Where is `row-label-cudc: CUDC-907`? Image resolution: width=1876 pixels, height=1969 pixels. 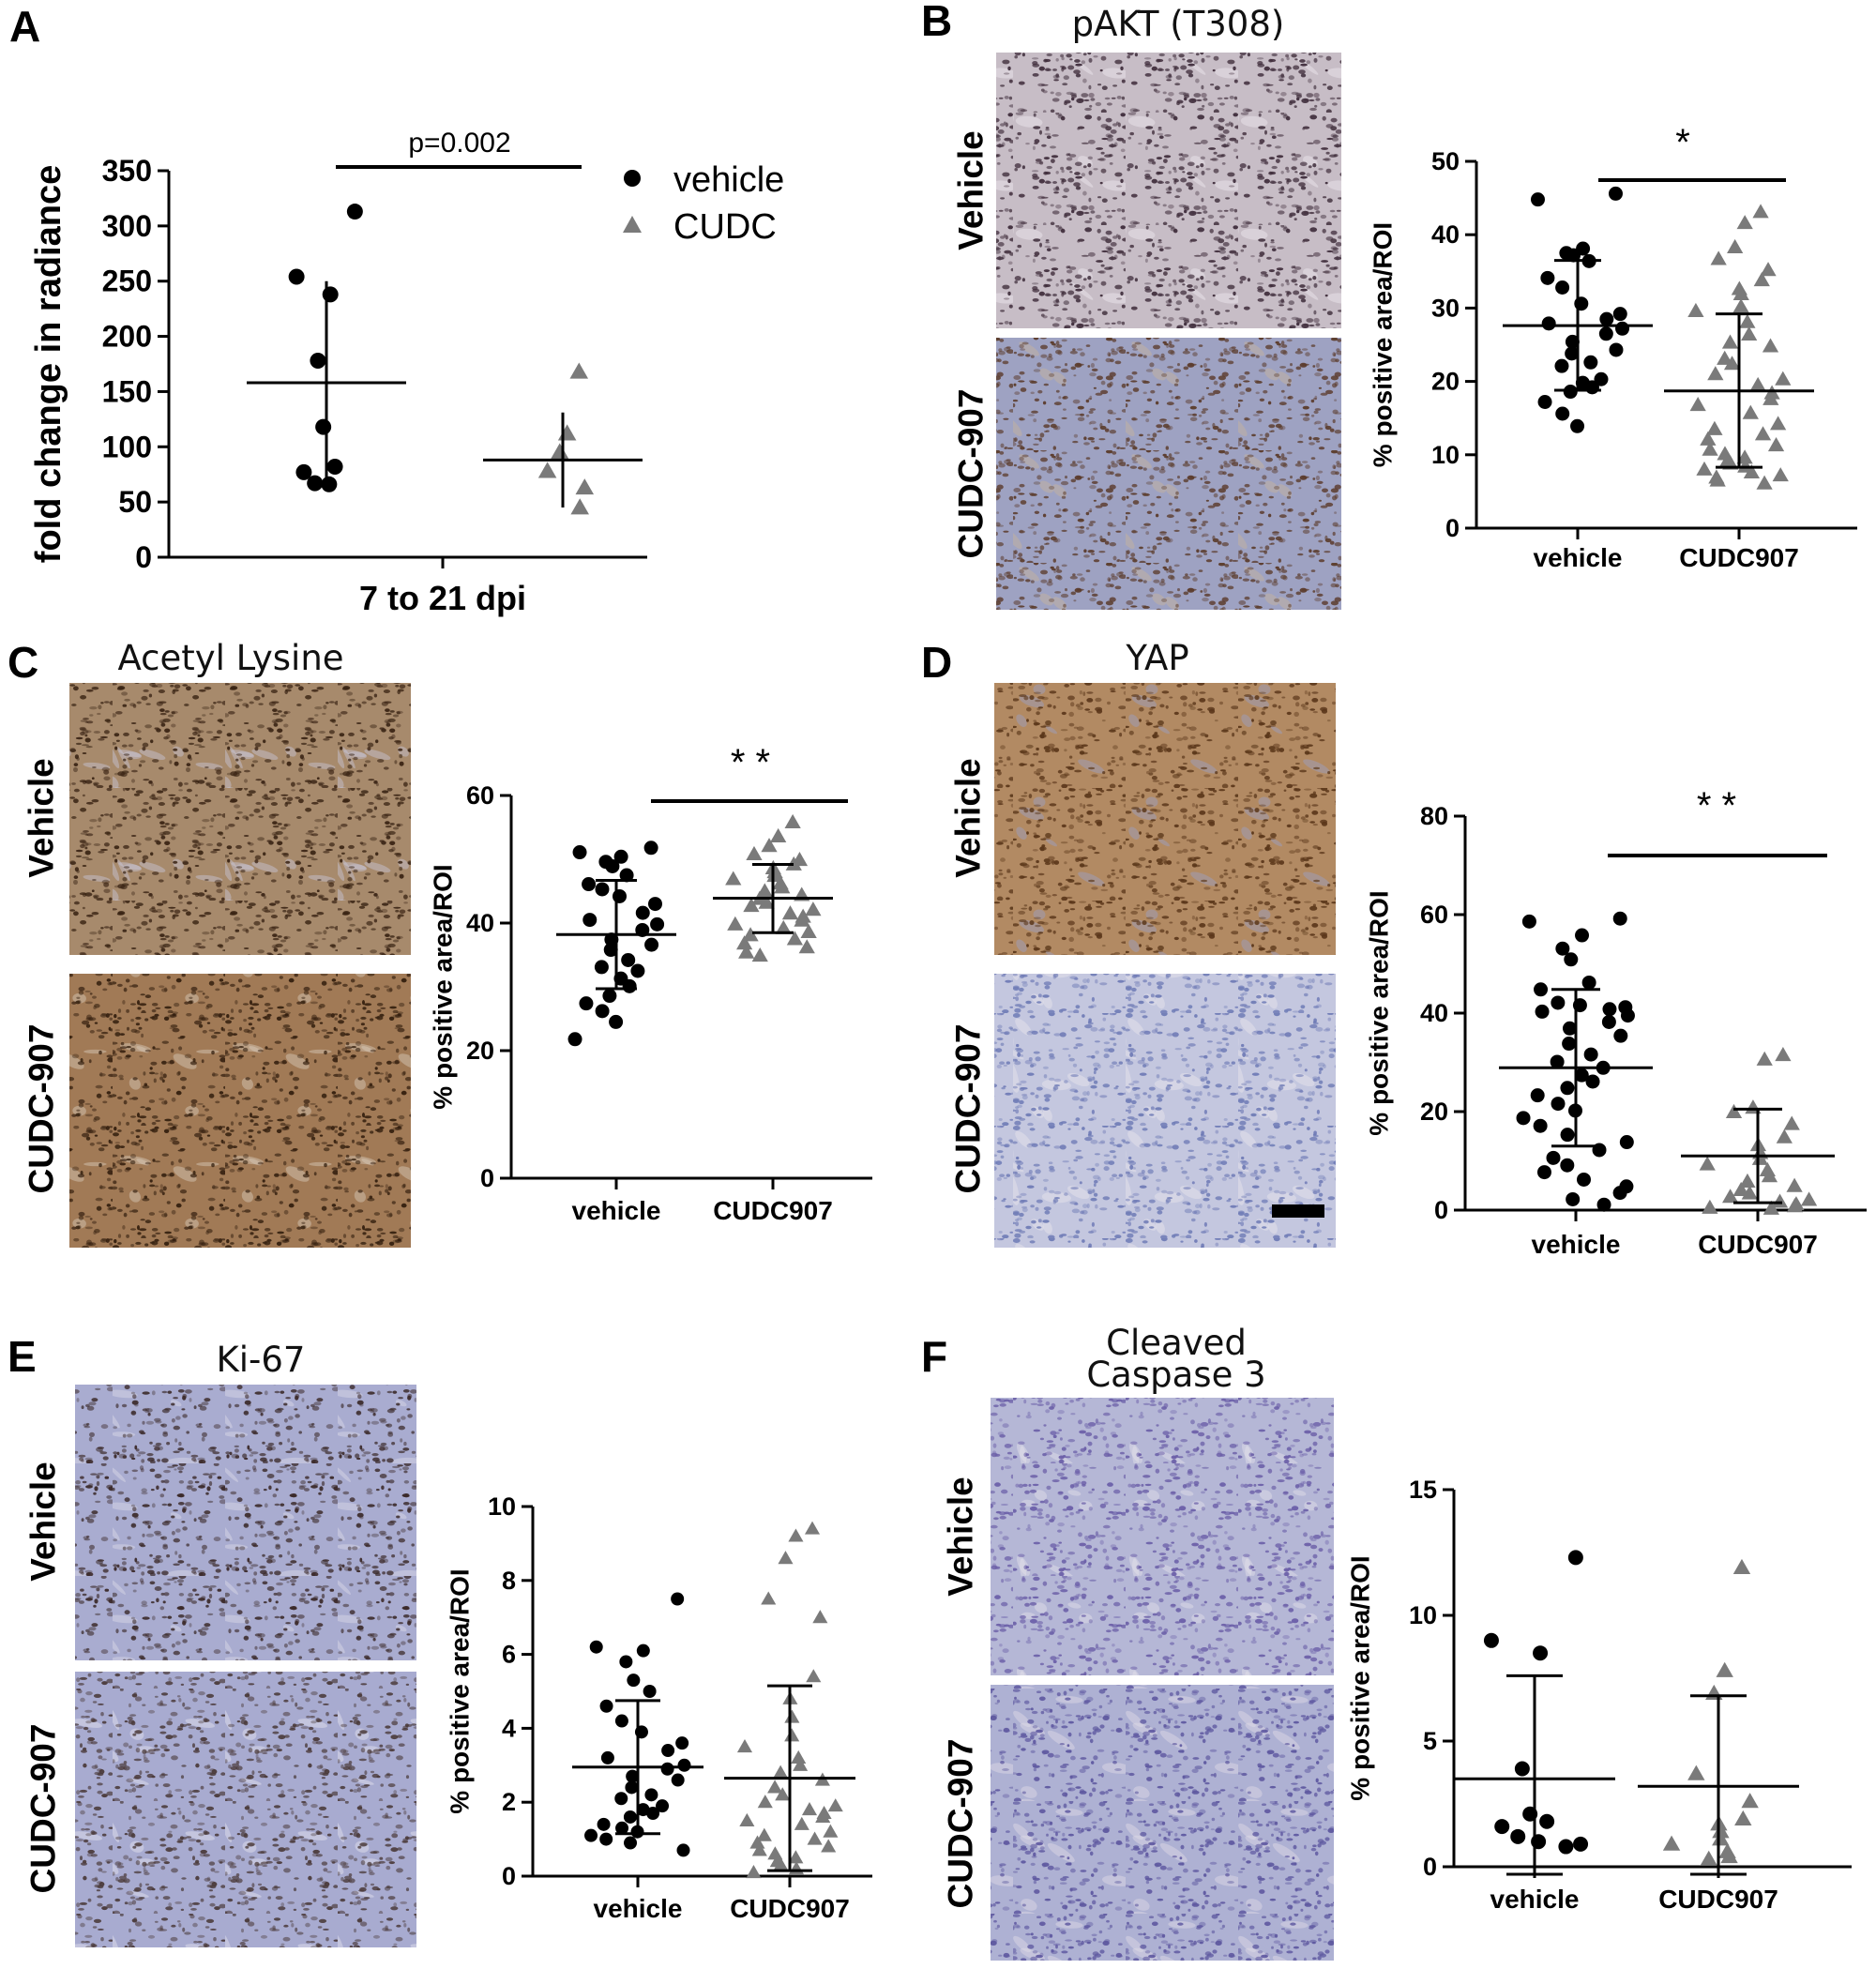
row-label-cudc: CUDC-907 is located at coordinates (971, 474).